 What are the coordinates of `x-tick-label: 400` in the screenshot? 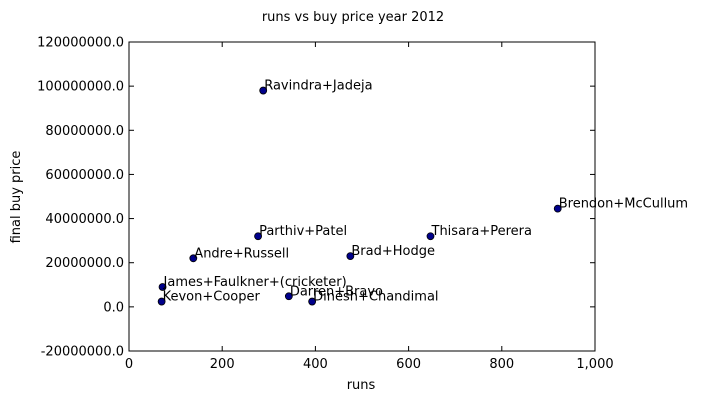 It's located at (315, 364).